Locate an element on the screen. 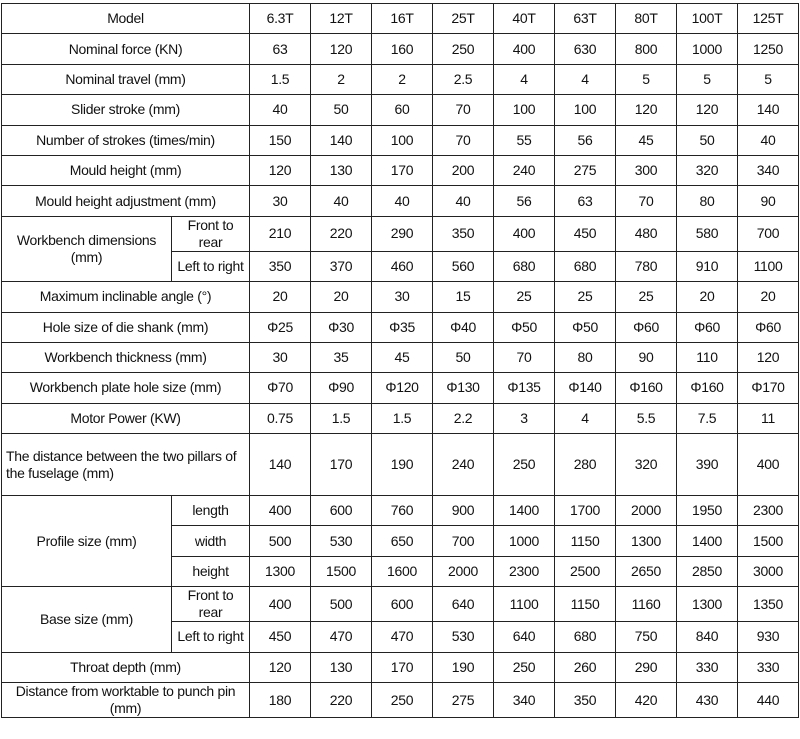 This screenshot has width=800, height=739. value-cell: 140 is located at coordinates (280, 465).